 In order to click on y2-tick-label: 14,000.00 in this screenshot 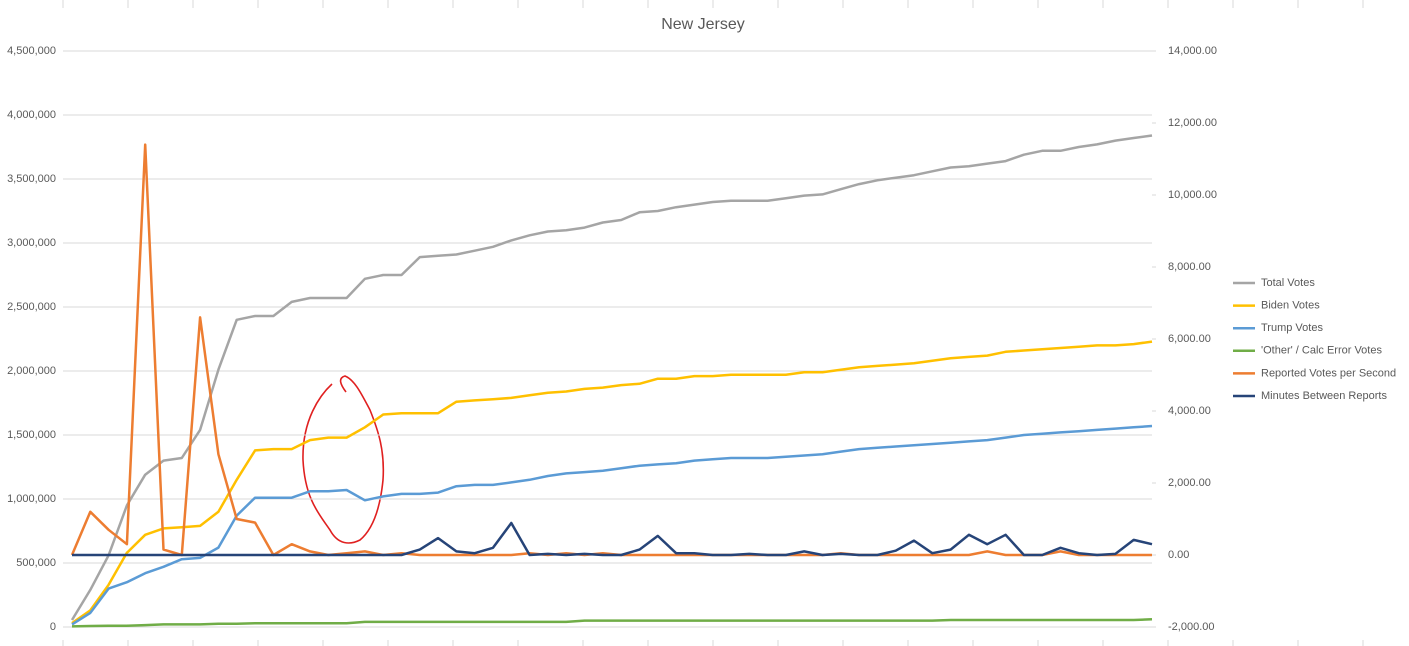, I will do `click(1192, 51)`.